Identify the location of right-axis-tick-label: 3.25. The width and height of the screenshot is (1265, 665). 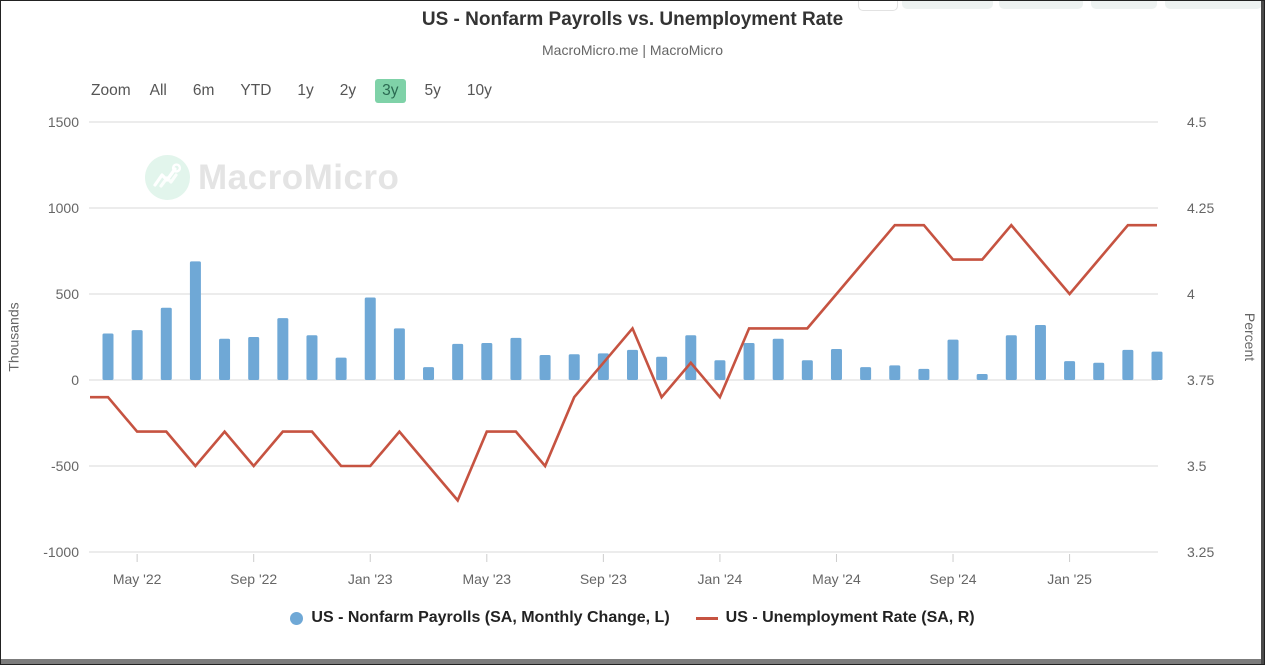
(1200, 552).